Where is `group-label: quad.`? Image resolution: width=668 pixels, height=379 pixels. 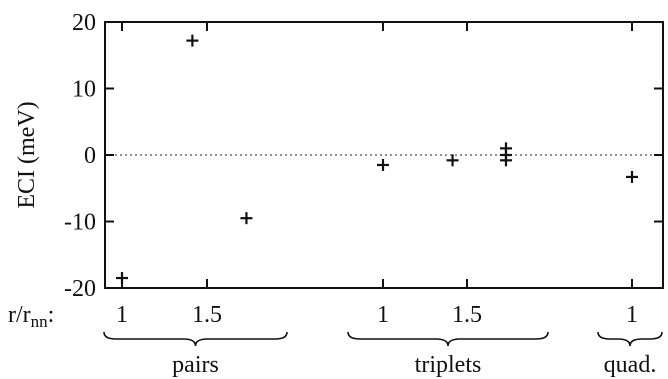
group-label: quad. is located at coordinates (630, 365).